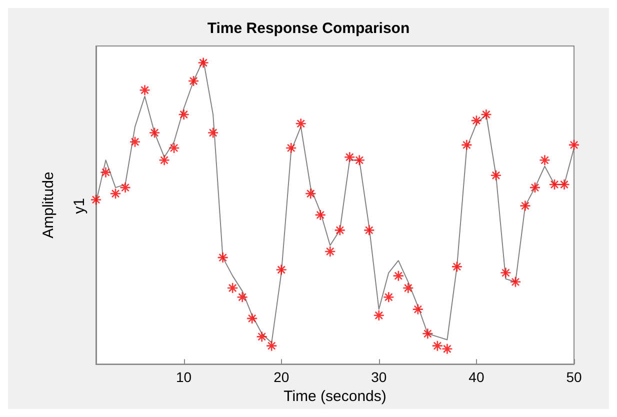  What do you see at coordinates (476, 377) in the screenshot?
I see `x-tick-label: 40` at bounding box center [476, 377].